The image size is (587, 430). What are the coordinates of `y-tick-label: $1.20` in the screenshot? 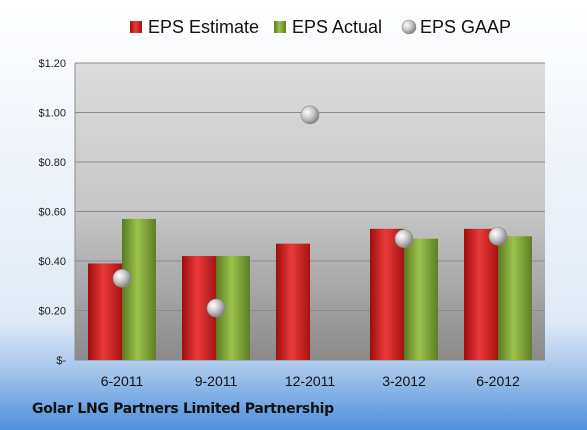 It's located at (52, 64).